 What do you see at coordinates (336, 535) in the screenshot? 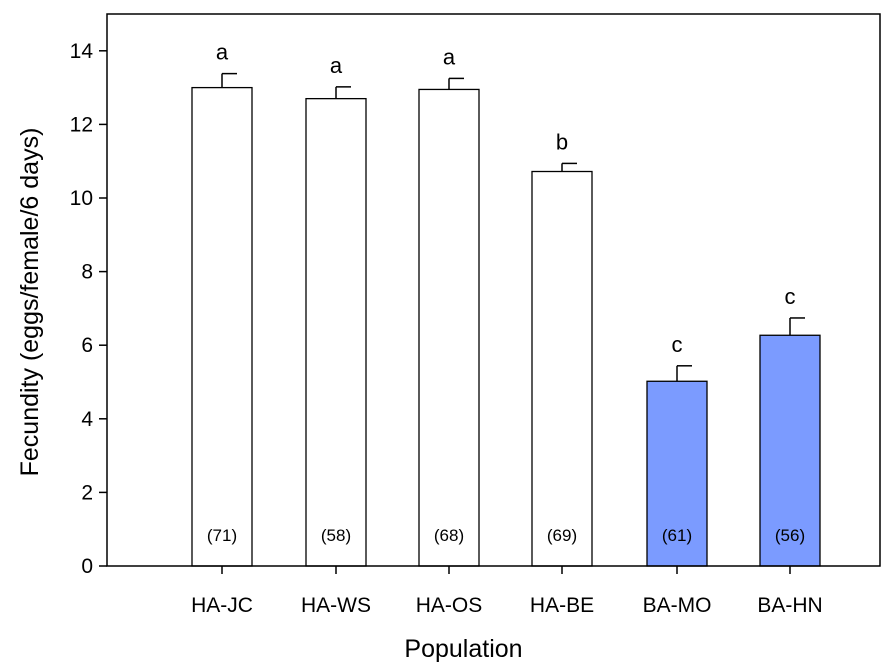
I see `sample-size-label: (58)` at bounding box center [336, 535].